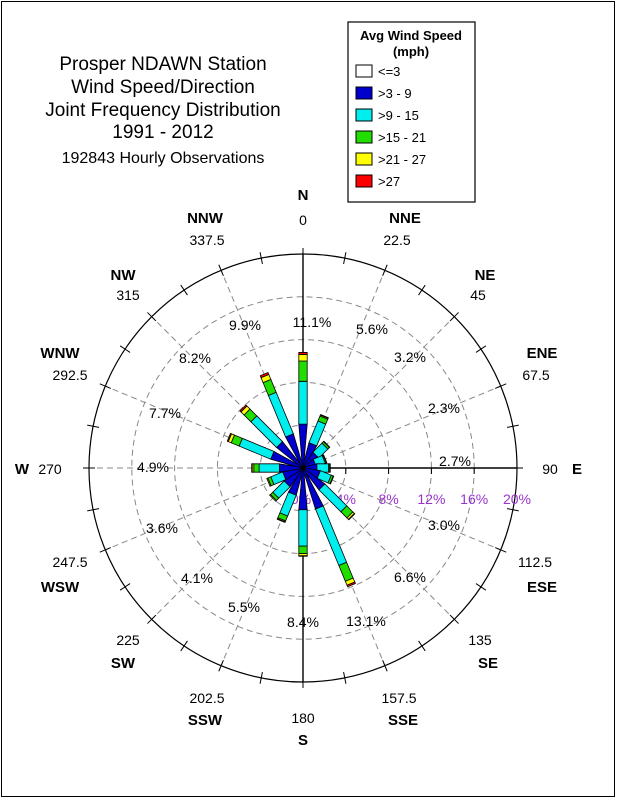  I want to click on direction-percent-E: 2.7%, so click(455, 461).